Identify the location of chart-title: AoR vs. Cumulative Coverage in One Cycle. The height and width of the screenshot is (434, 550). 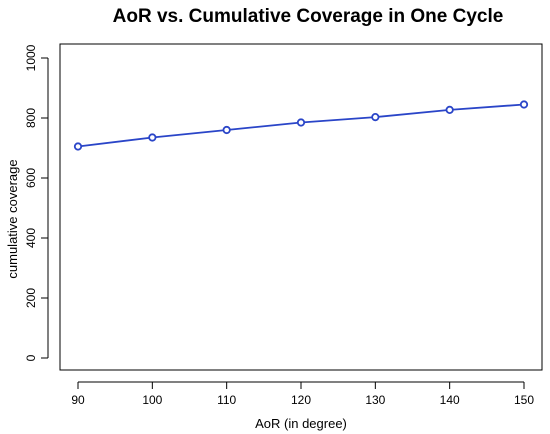
(308, 16).